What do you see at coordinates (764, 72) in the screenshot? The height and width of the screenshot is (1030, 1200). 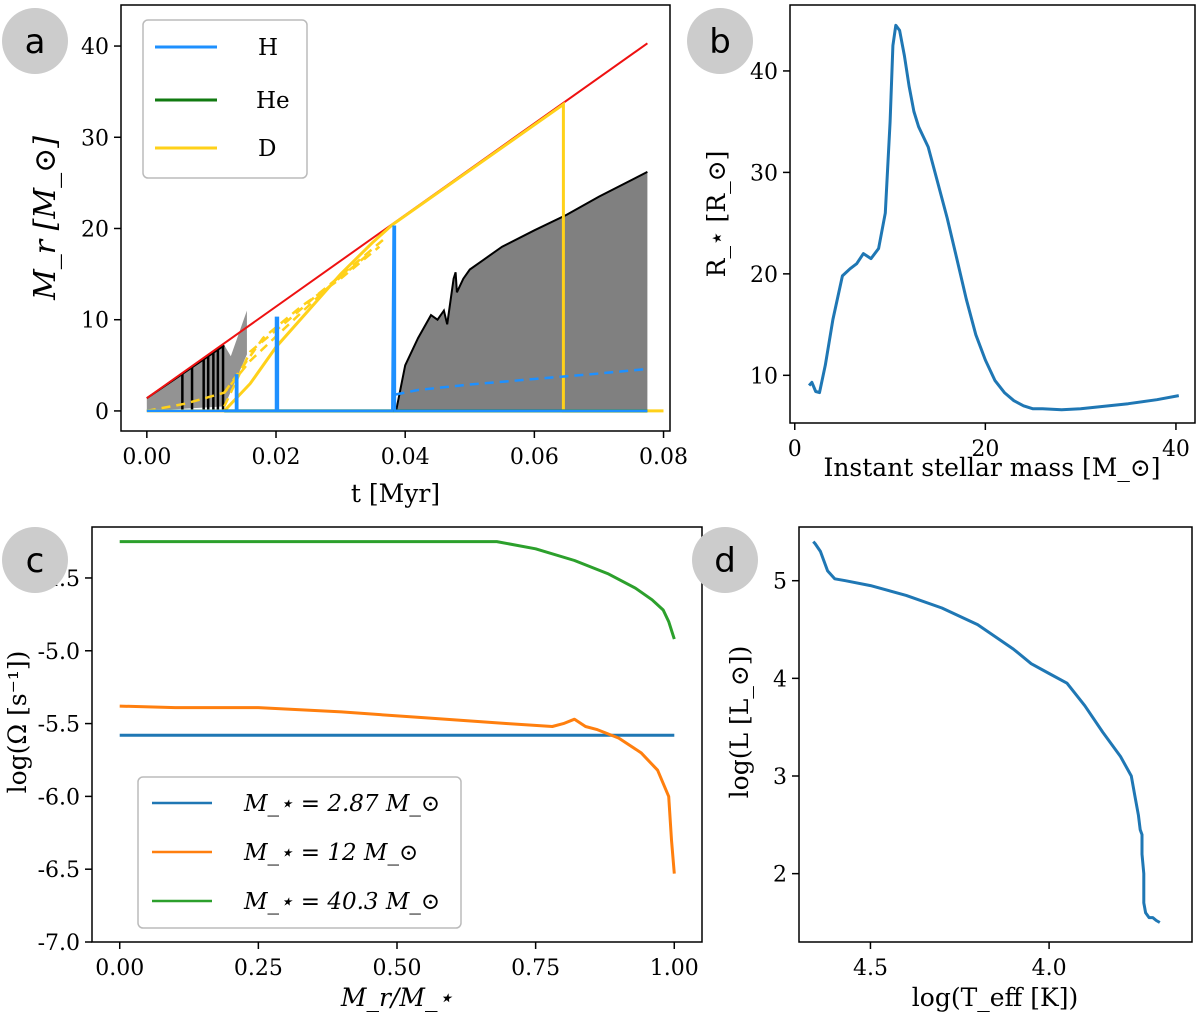 I see `panel-b-ytick-label: 40` at bounding box center [764, 72].